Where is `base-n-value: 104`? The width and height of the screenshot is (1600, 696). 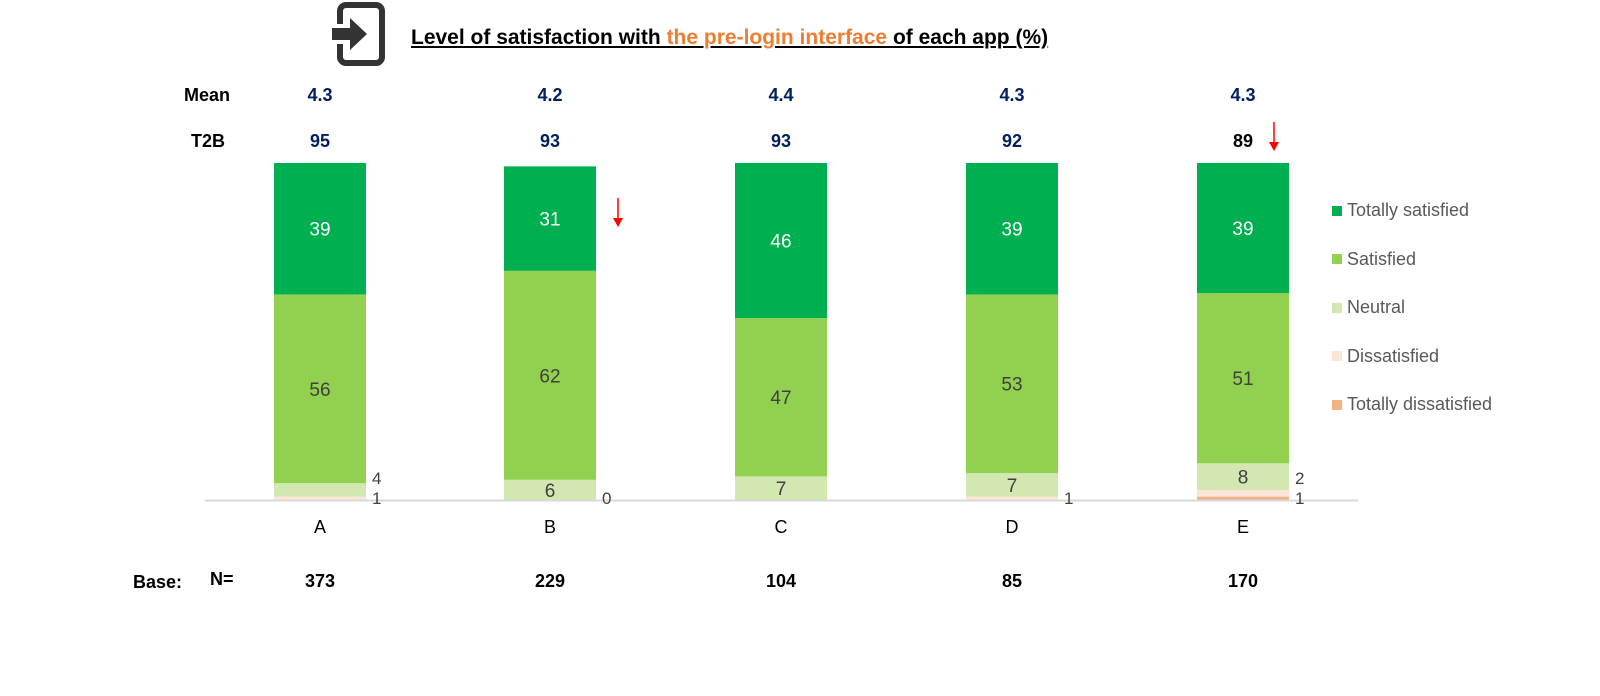
base-n-value: 104 is located at coordinates (781, 581).